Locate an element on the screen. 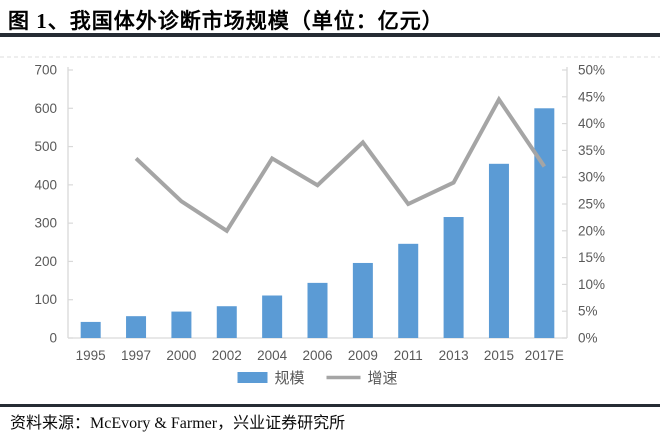  right-axis-tick-label: 20% is located at coordinates (591, 230).